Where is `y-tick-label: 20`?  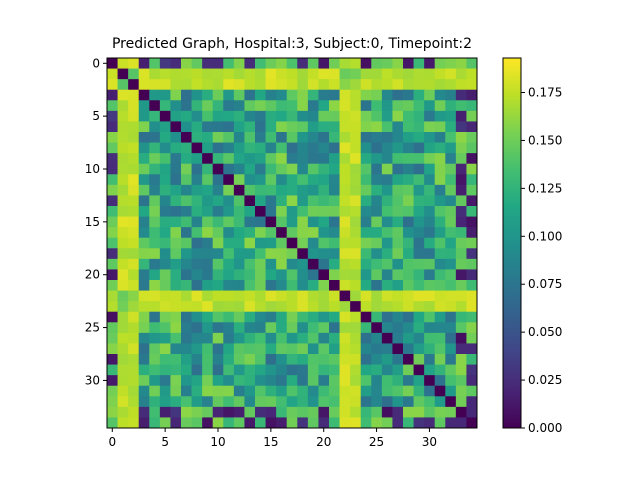 y-tick-label: 20 is located at coordinates (92, 275).